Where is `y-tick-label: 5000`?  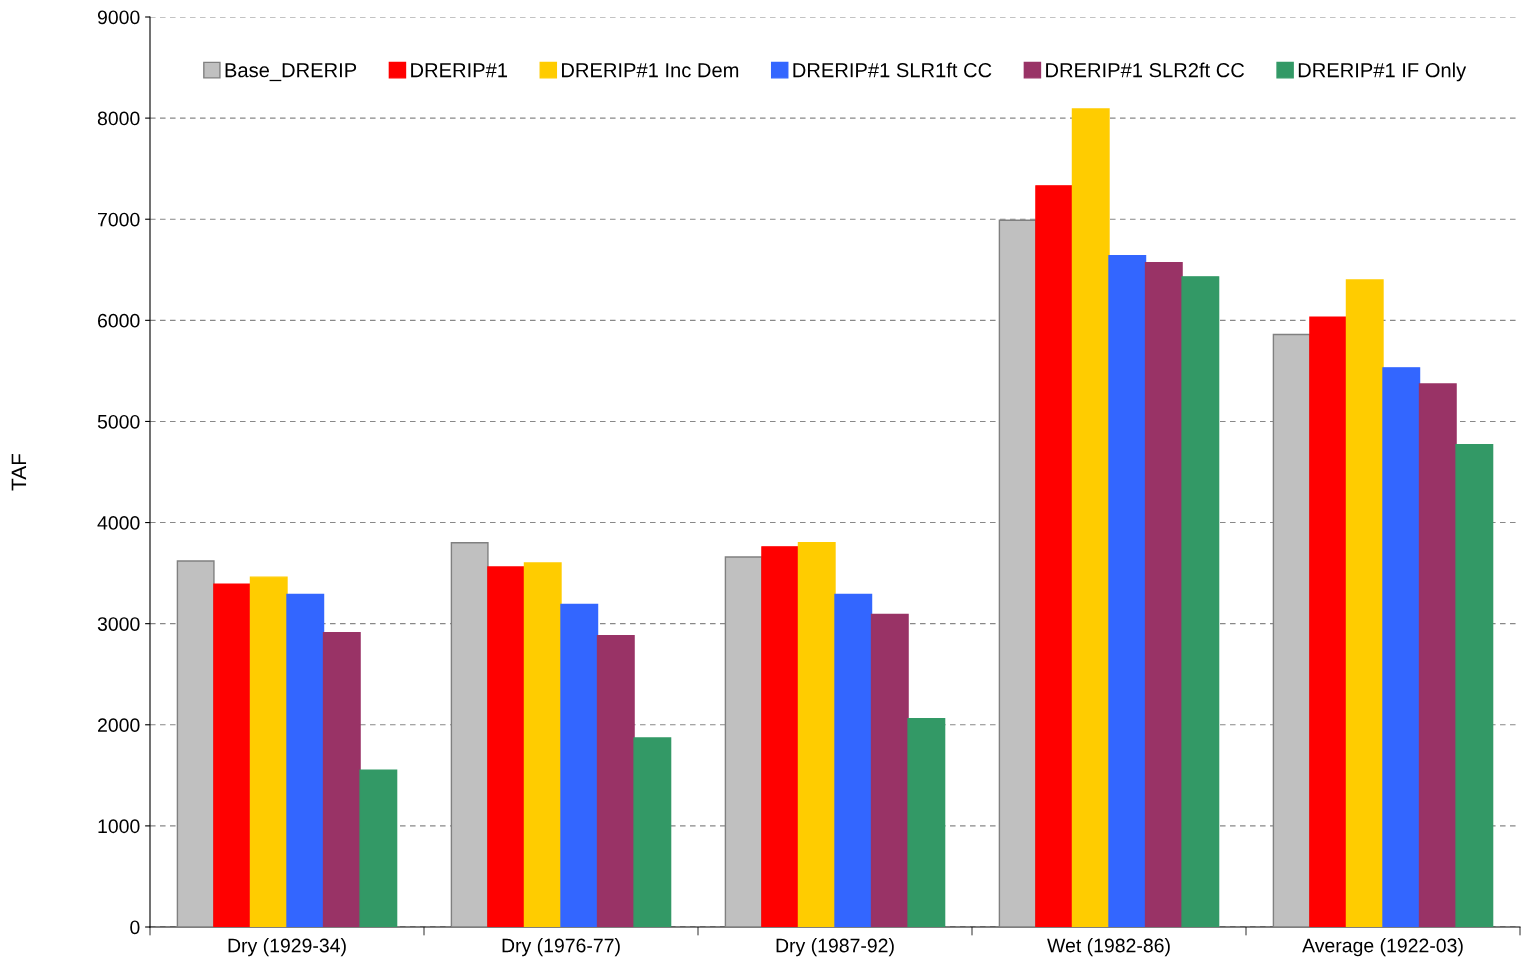
y-tick-label: 5000 is located at coordinates (118, 421).